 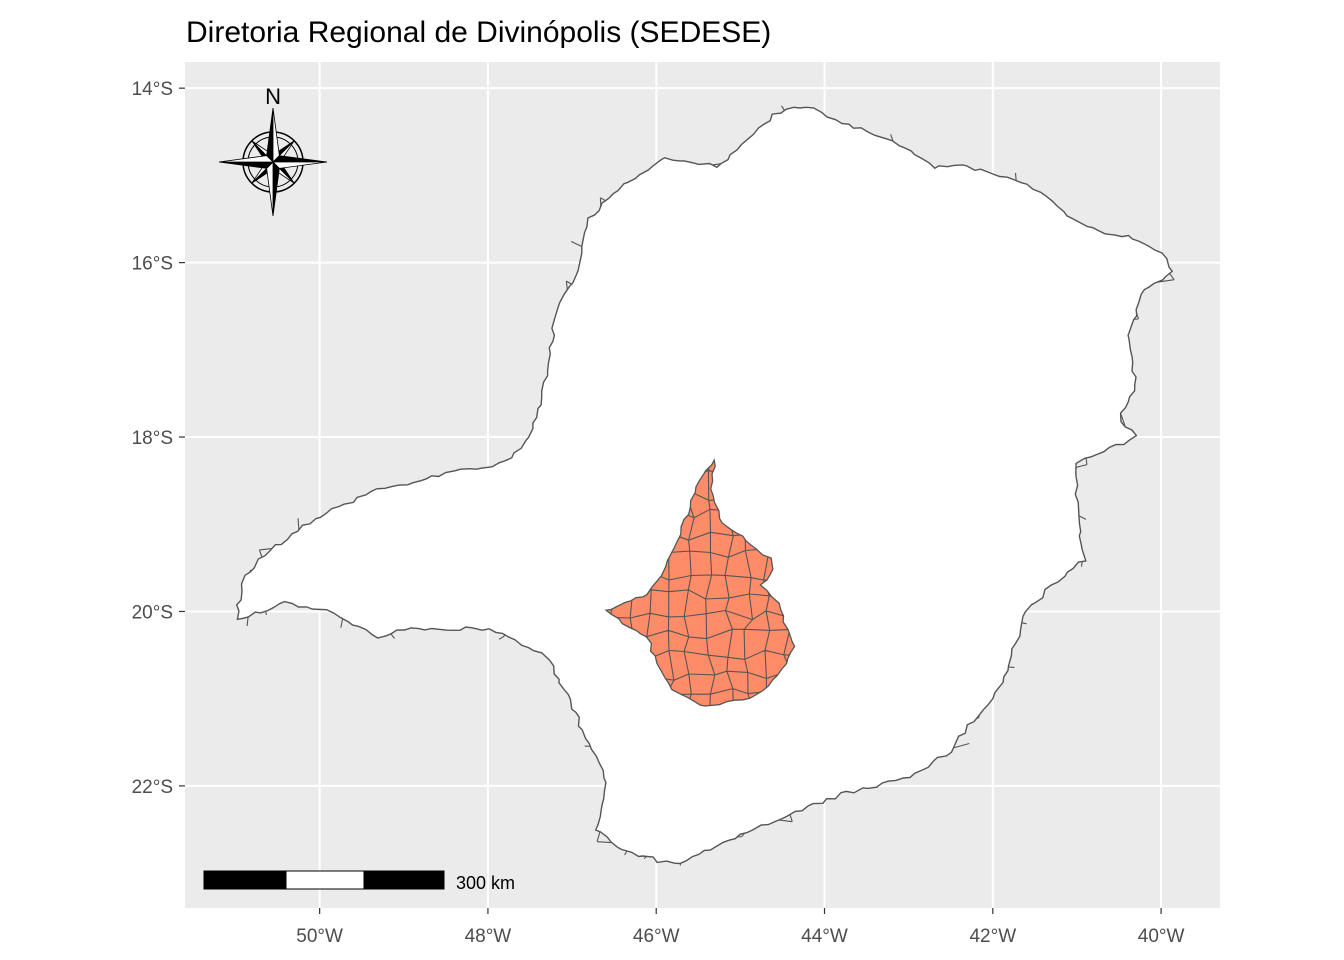 What do you see at coordinates (1161, 936) in the screenshot?
I see `x-tick-label: 40°W` at bounding box center [1161, 936].